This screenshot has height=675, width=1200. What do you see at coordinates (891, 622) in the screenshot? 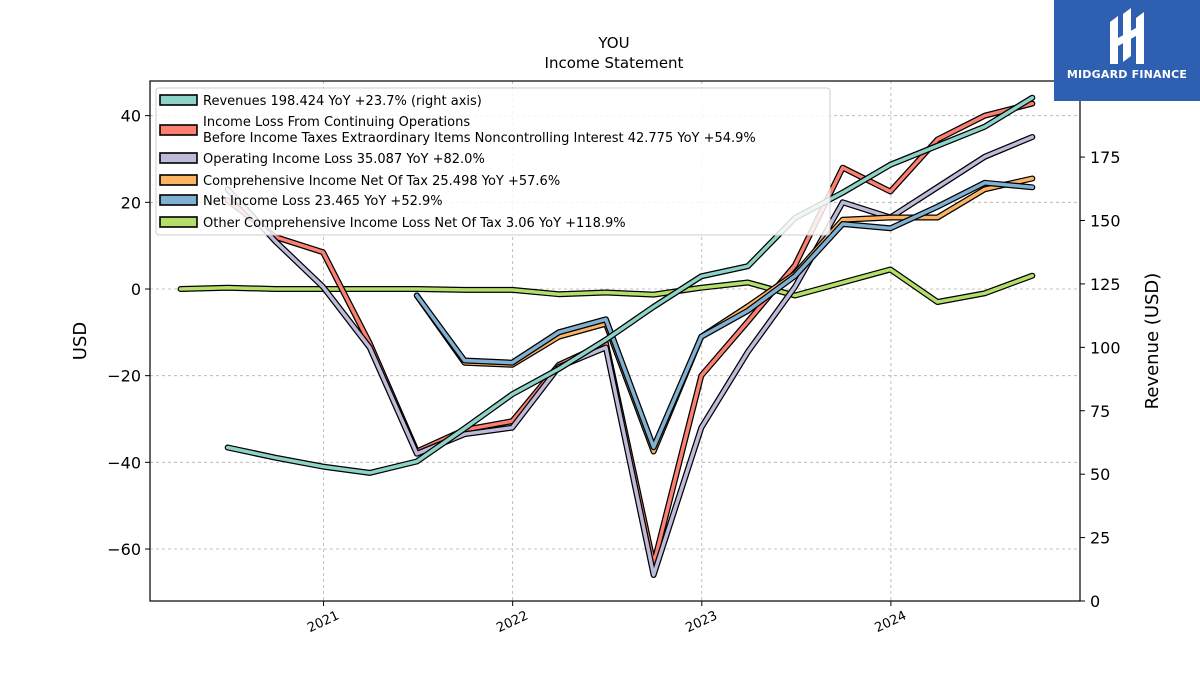
I see `x-tick-label: 2024` at bounding box center [891, 622].